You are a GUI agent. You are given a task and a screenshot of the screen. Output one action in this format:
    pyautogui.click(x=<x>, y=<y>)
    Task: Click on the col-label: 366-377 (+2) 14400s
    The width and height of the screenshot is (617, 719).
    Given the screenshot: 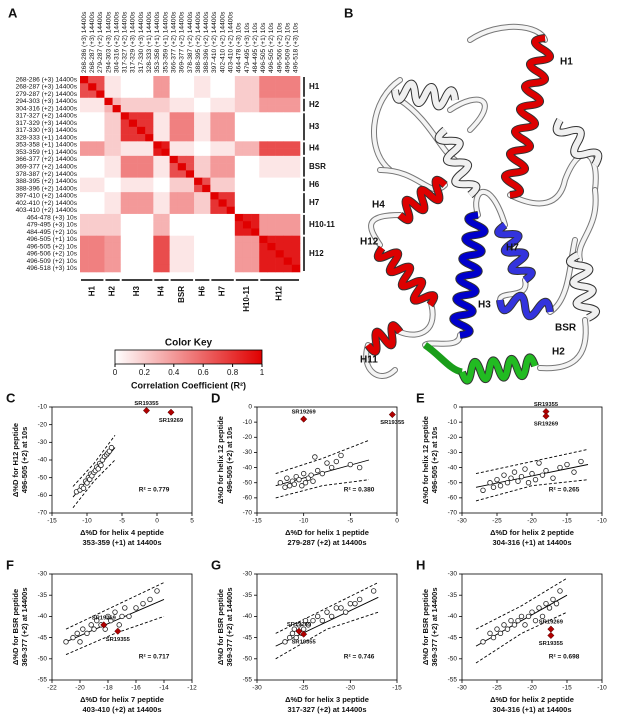 What is the action you would take?
    pyautogui.click(x=173, y=42)
    